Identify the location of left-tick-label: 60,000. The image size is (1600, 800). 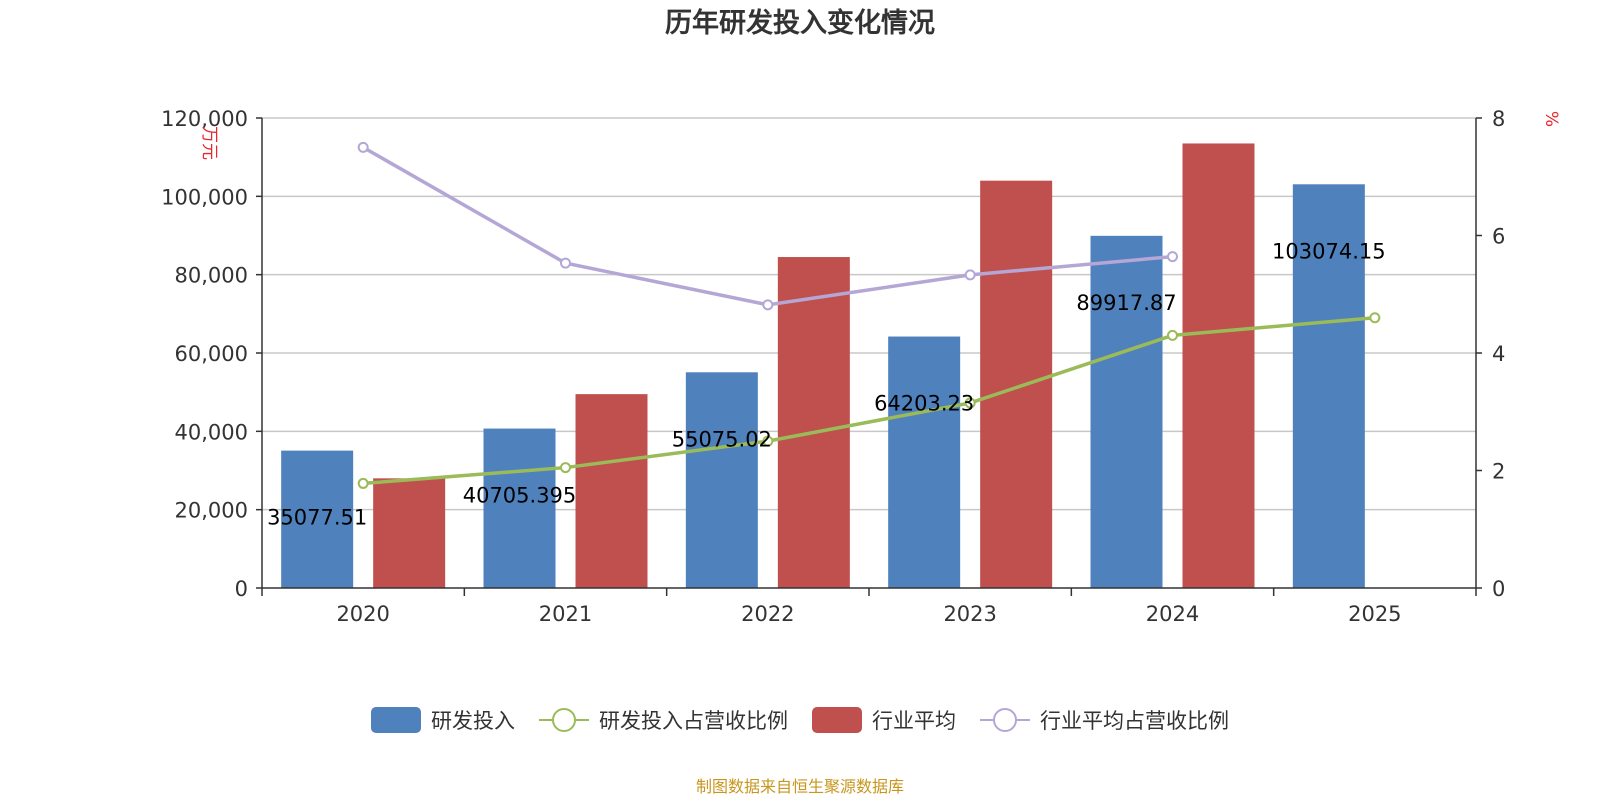
(211, 354).